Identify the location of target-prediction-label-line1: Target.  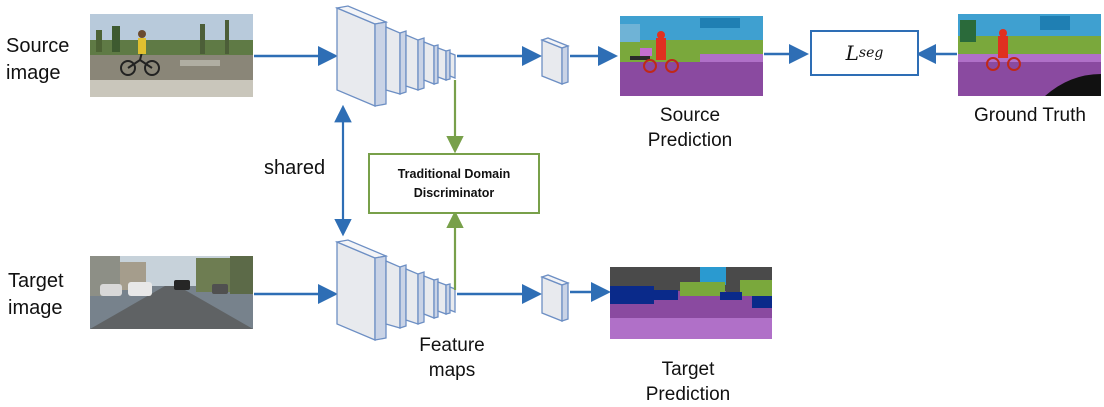
(688, 369).